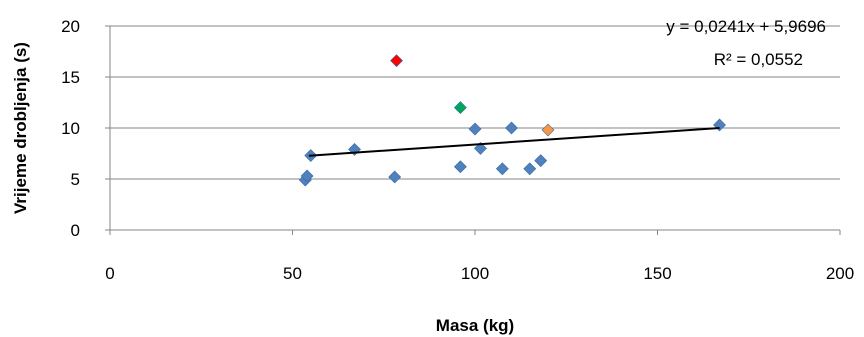  What do you see at coordinates (657, 273) in the screenshot?
I see `x-tick-label: 150` at bounding box center [657, 273].